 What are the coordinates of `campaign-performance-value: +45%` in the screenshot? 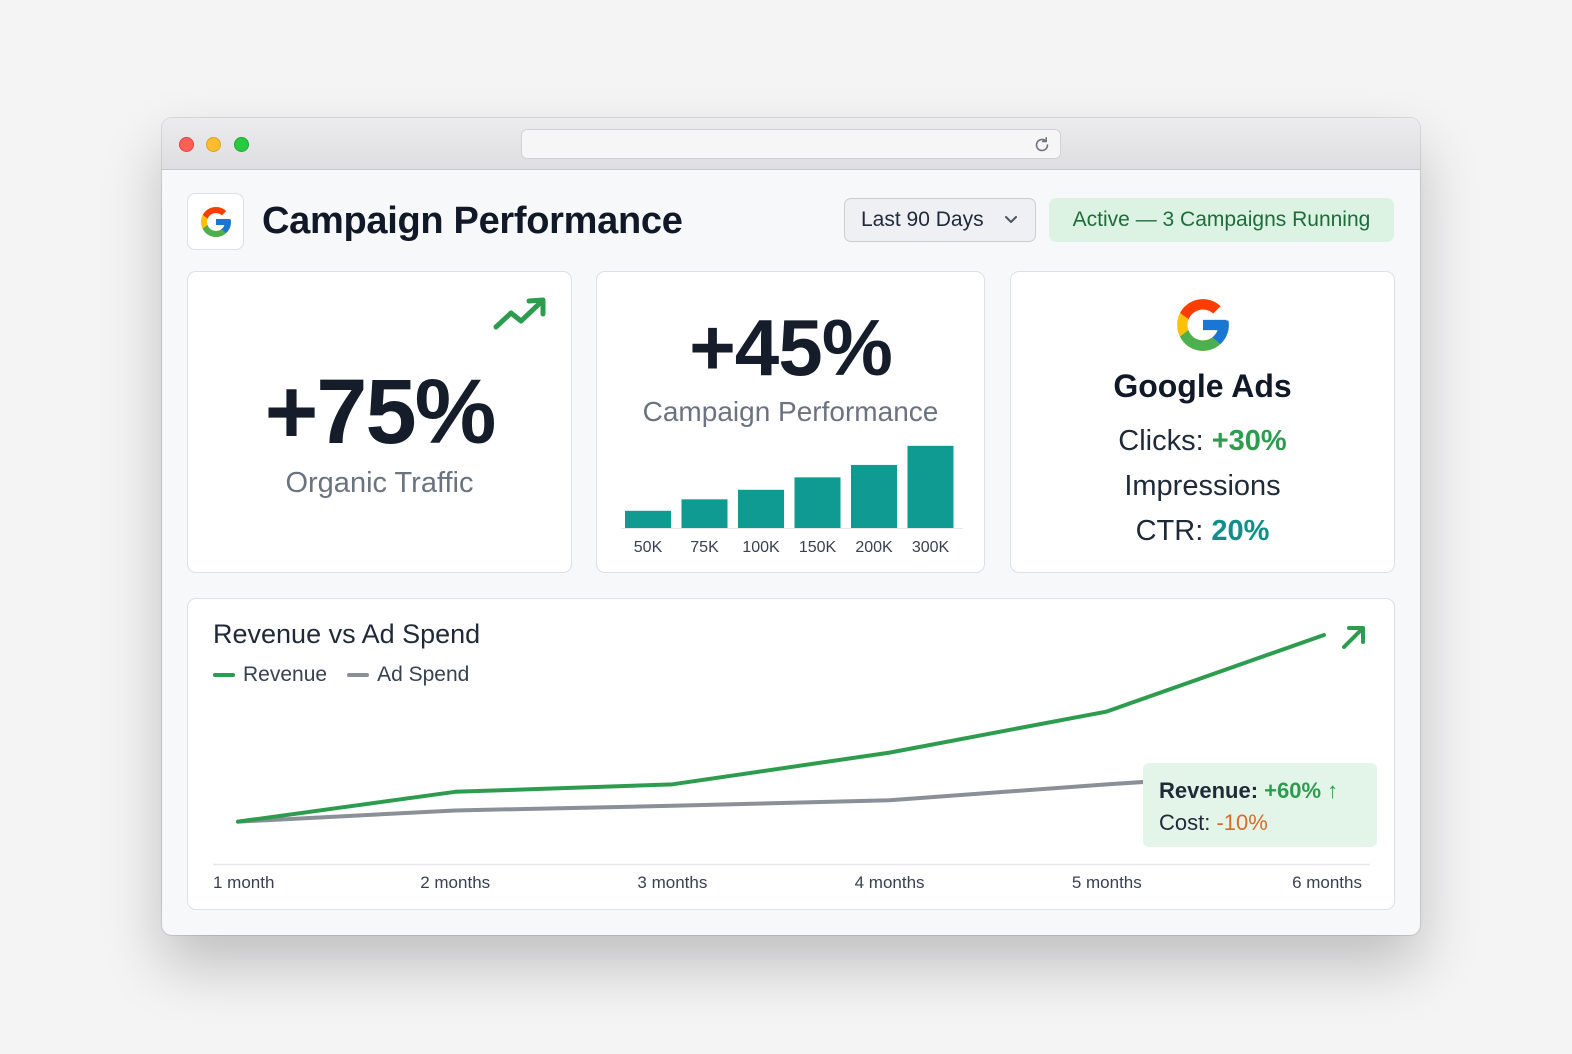 It's located at (791, 347).